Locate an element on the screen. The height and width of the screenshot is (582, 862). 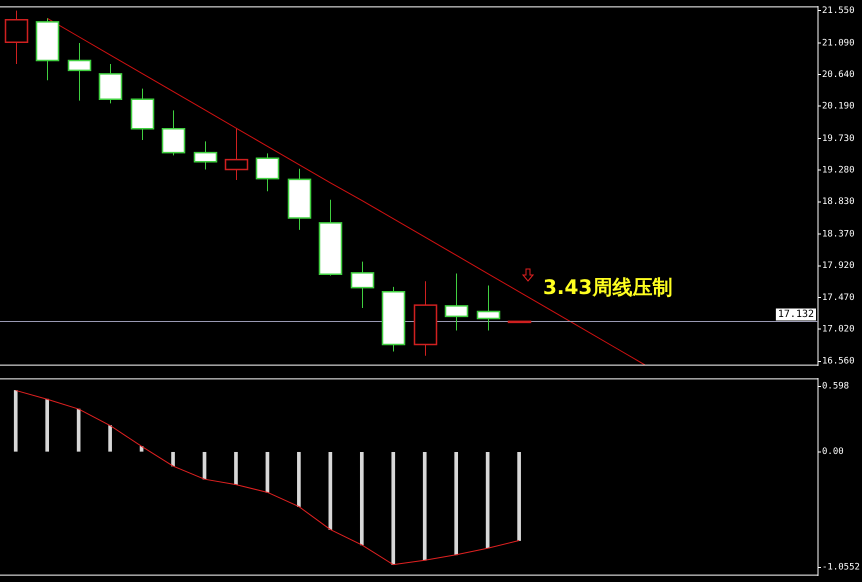
y-tick-label: 0.00 is located at coordinates (833, 452).